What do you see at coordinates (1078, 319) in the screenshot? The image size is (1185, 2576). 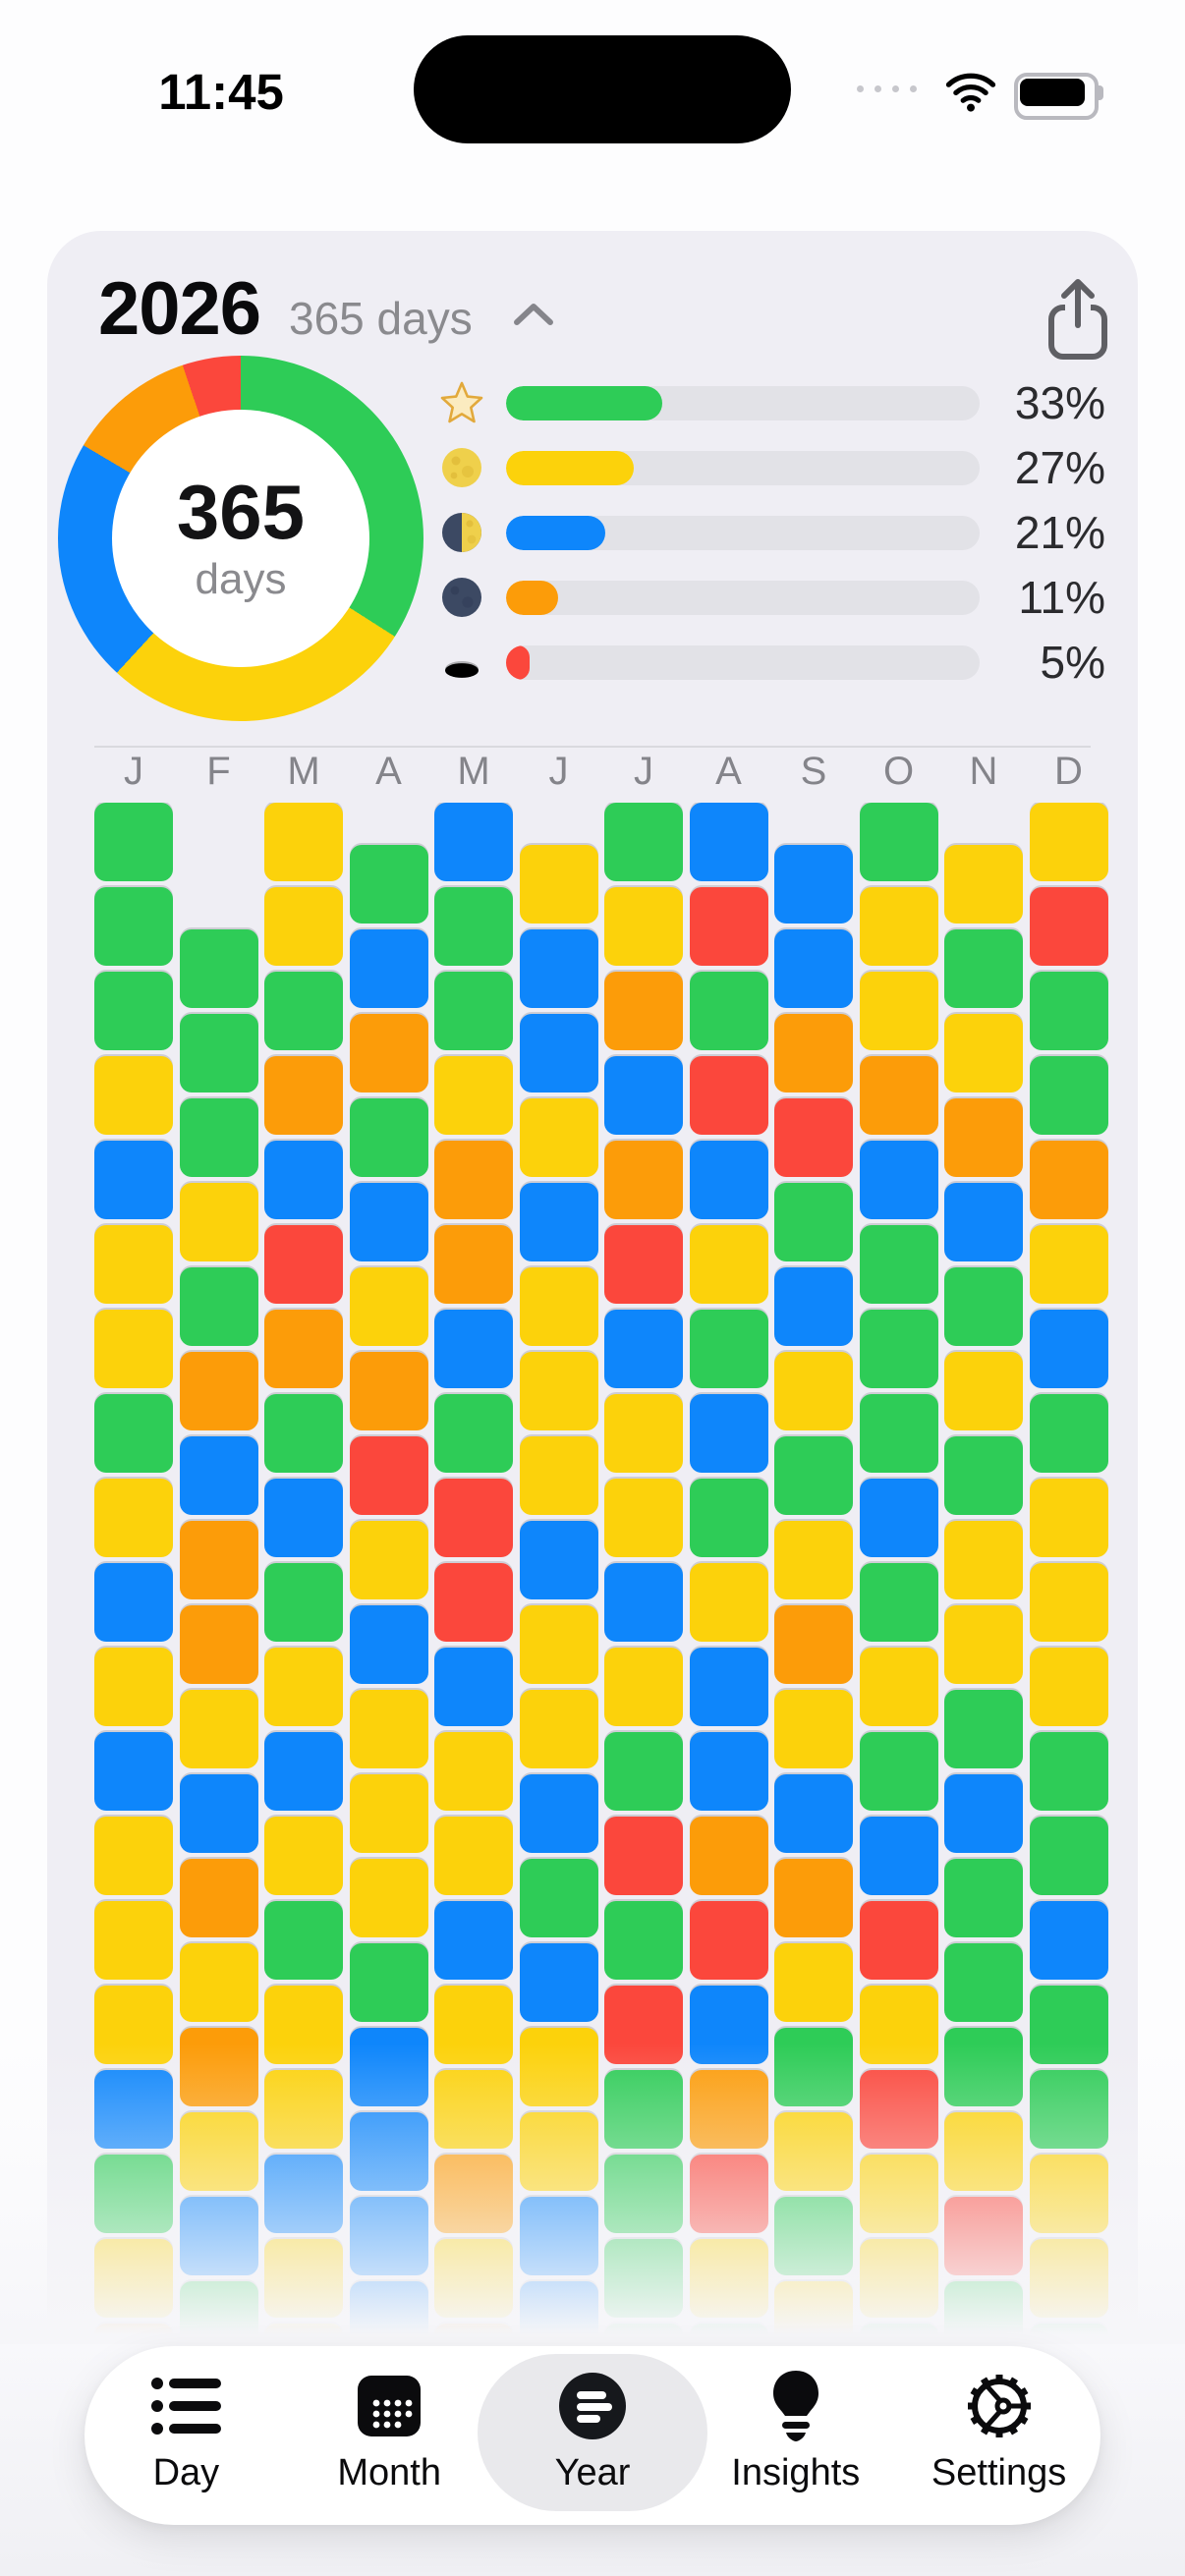 I see `share-icon` at bounding box center [1078, 319].